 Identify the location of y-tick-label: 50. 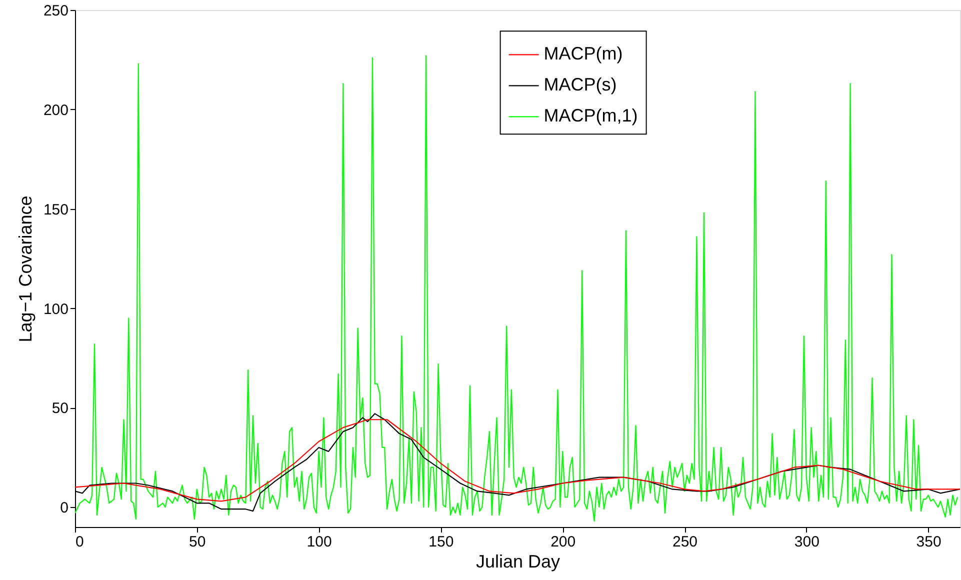
(60, 409).